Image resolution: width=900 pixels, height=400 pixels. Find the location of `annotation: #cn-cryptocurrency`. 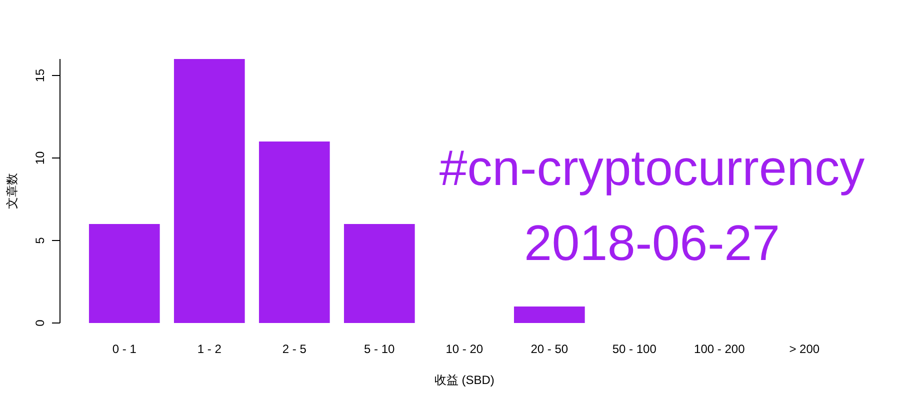

annotation: #cn-cryptocurrency is located at coordinates (652, 168).